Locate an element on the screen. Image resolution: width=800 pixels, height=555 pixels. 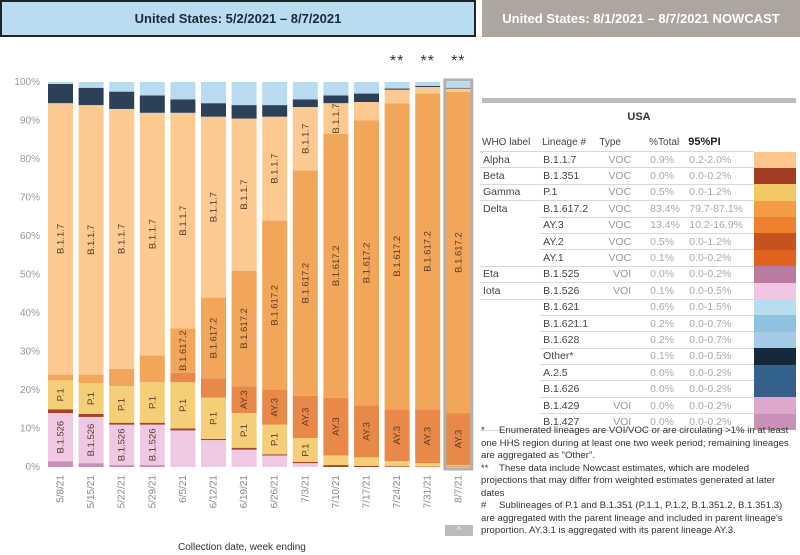
table-row: Alpha B.1.1.7 VOC 0.9% 0.2-2.0% is located at coordinates (638, 159).